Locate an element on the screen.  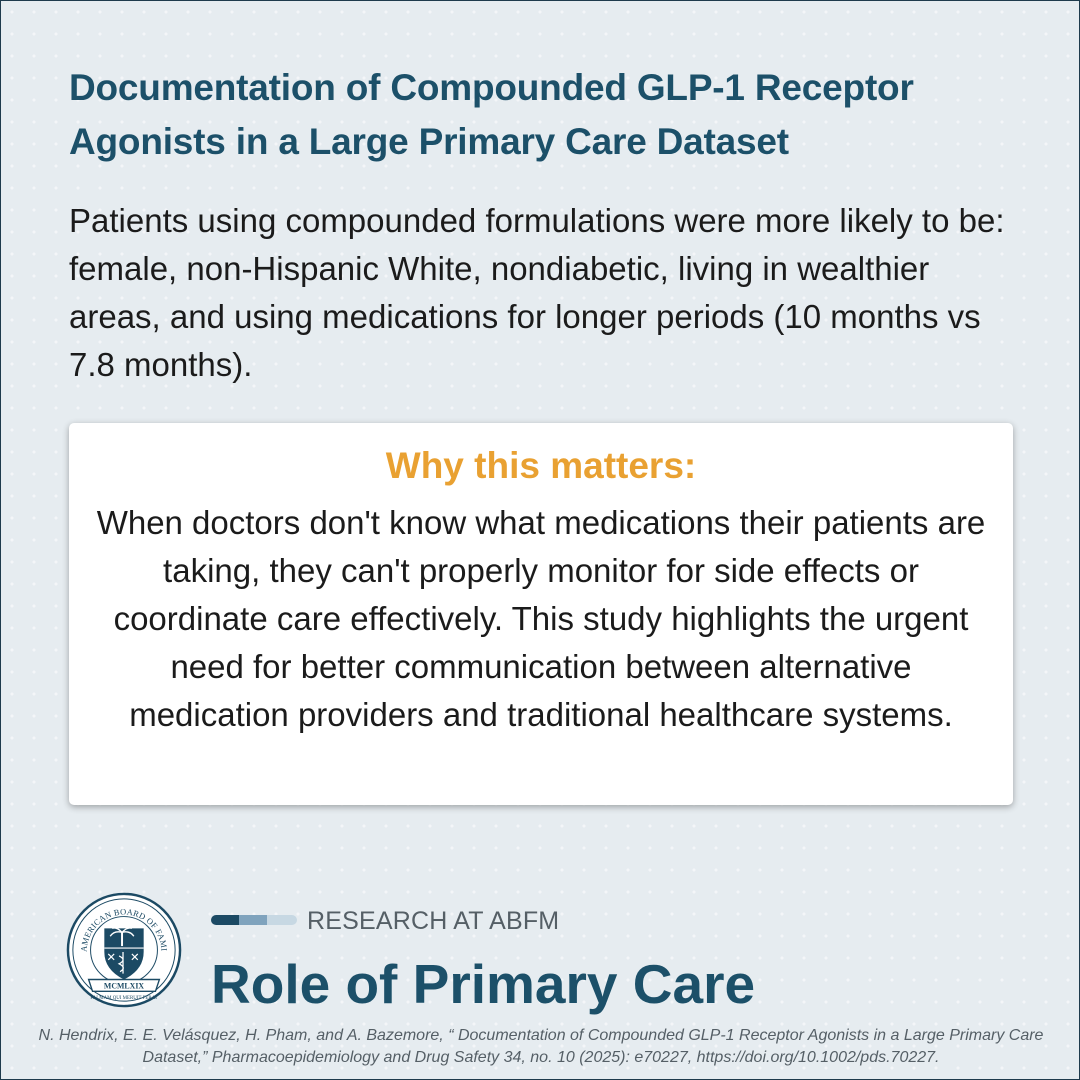
callout-heading: Why this matters: is located at coordinates (541, 465).